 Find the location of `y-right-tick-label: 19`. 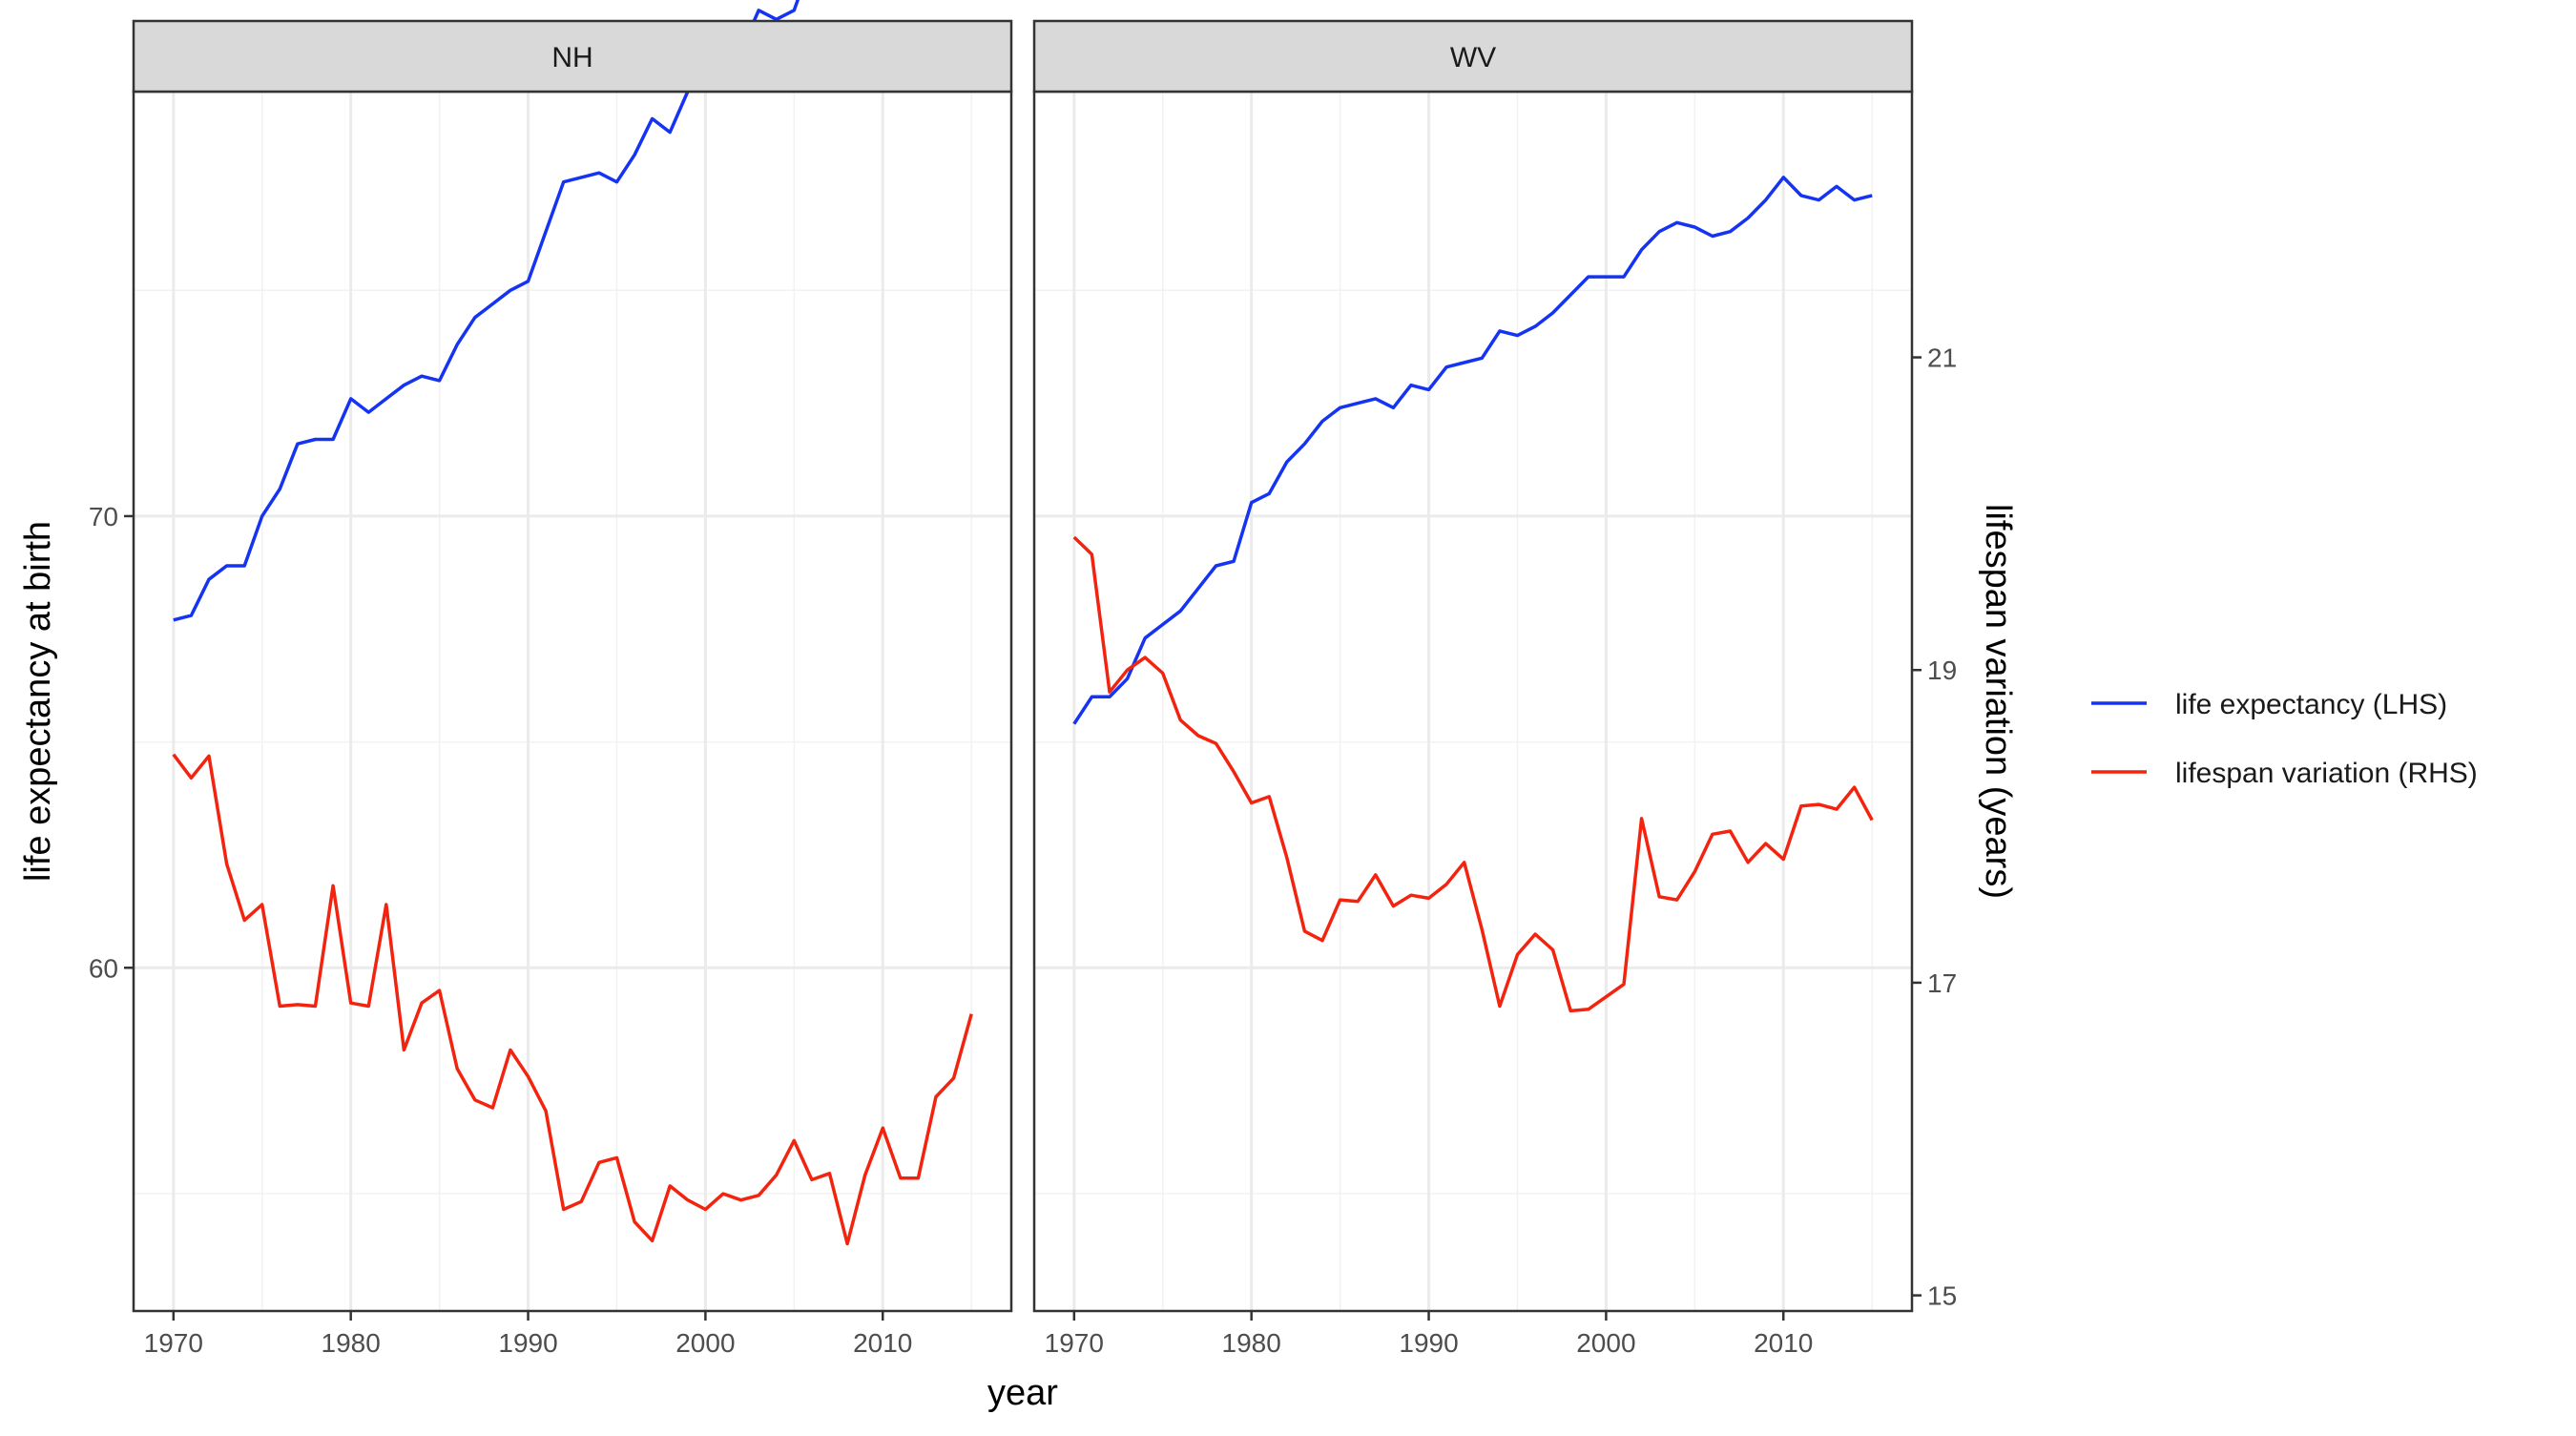

y-right-tick-label: 19 is located at coordinates (1942, 670).